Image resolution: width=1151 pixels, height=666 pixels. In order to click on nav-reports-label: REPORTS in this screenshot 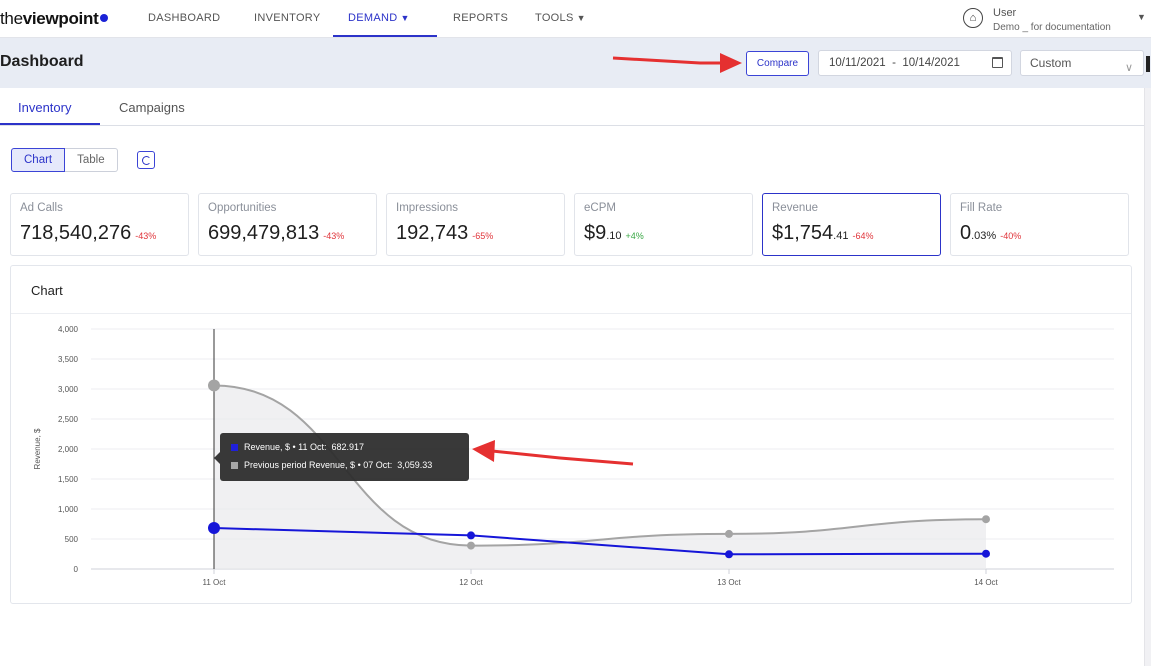, I will do `click(481, 18)`.